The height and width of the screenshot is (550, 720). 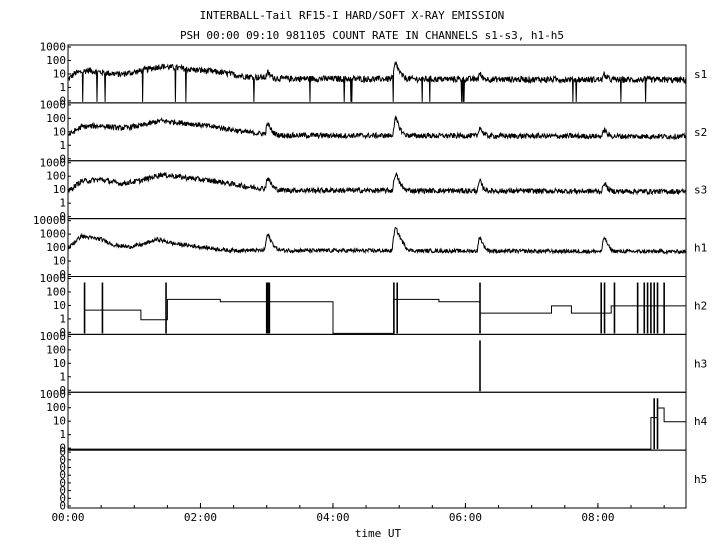 What do you see at coordinates (700, 190) in the screenshot?
I see `channel-label-s3: s3` at bounding box center [700, 190].